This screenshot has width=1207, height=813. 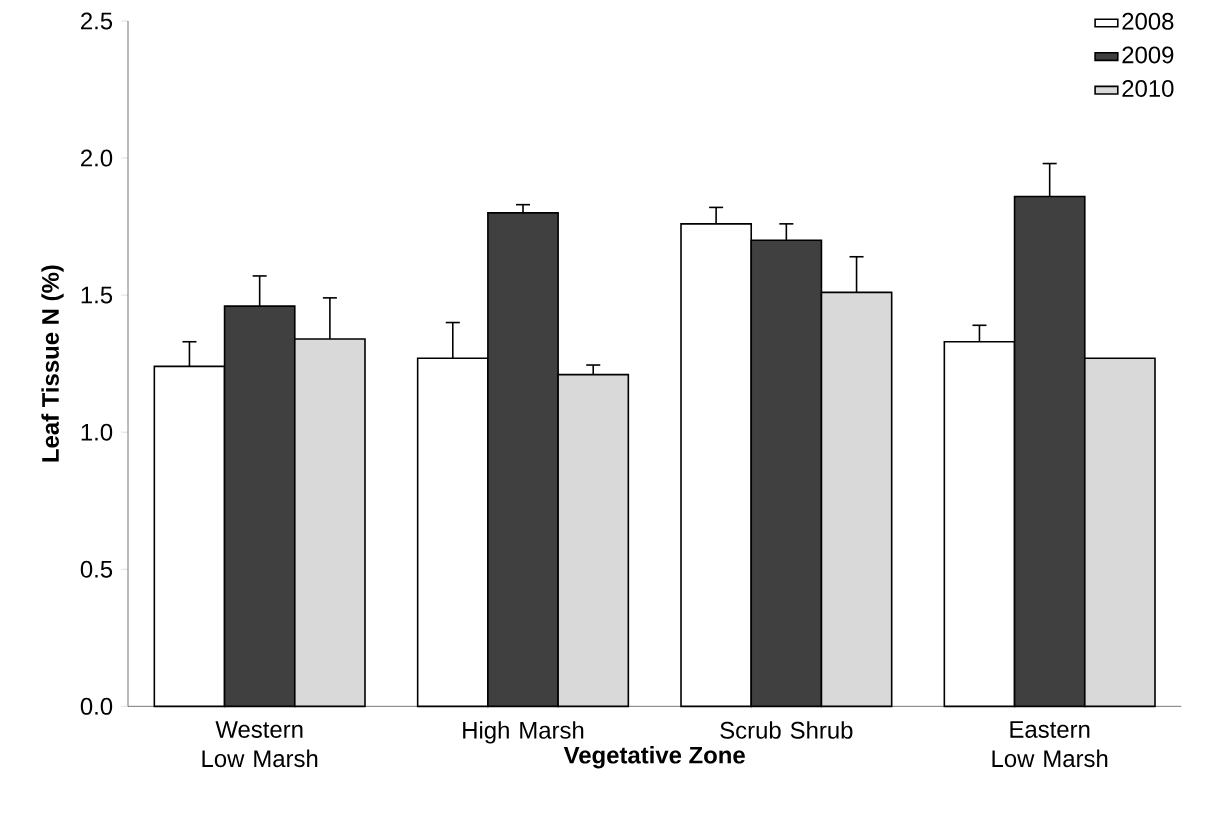 I want to click on x-tick-label: Western Low Marsh, so click(x=260, y=744).